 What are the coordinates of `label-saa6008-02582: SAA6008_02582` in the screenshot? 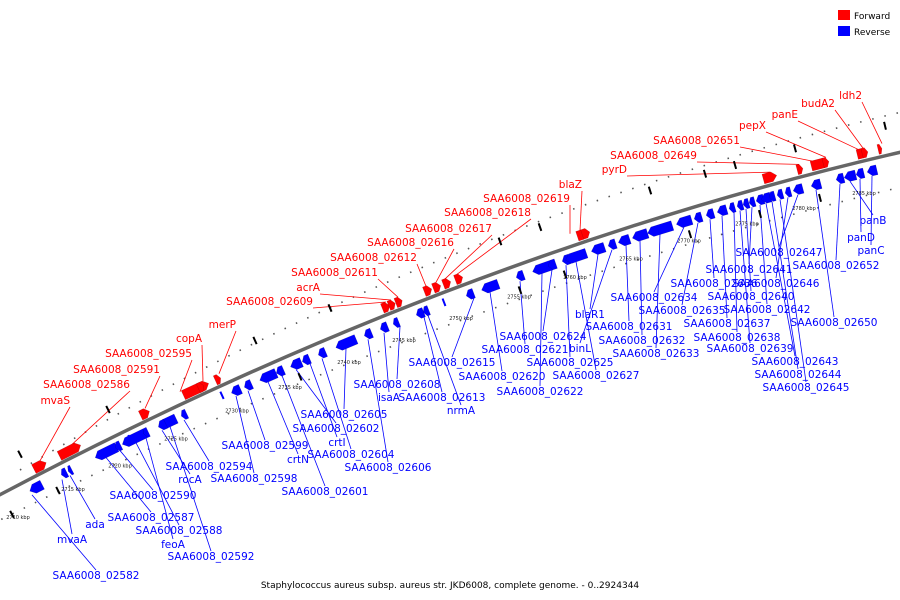 It's located at (96, 576).